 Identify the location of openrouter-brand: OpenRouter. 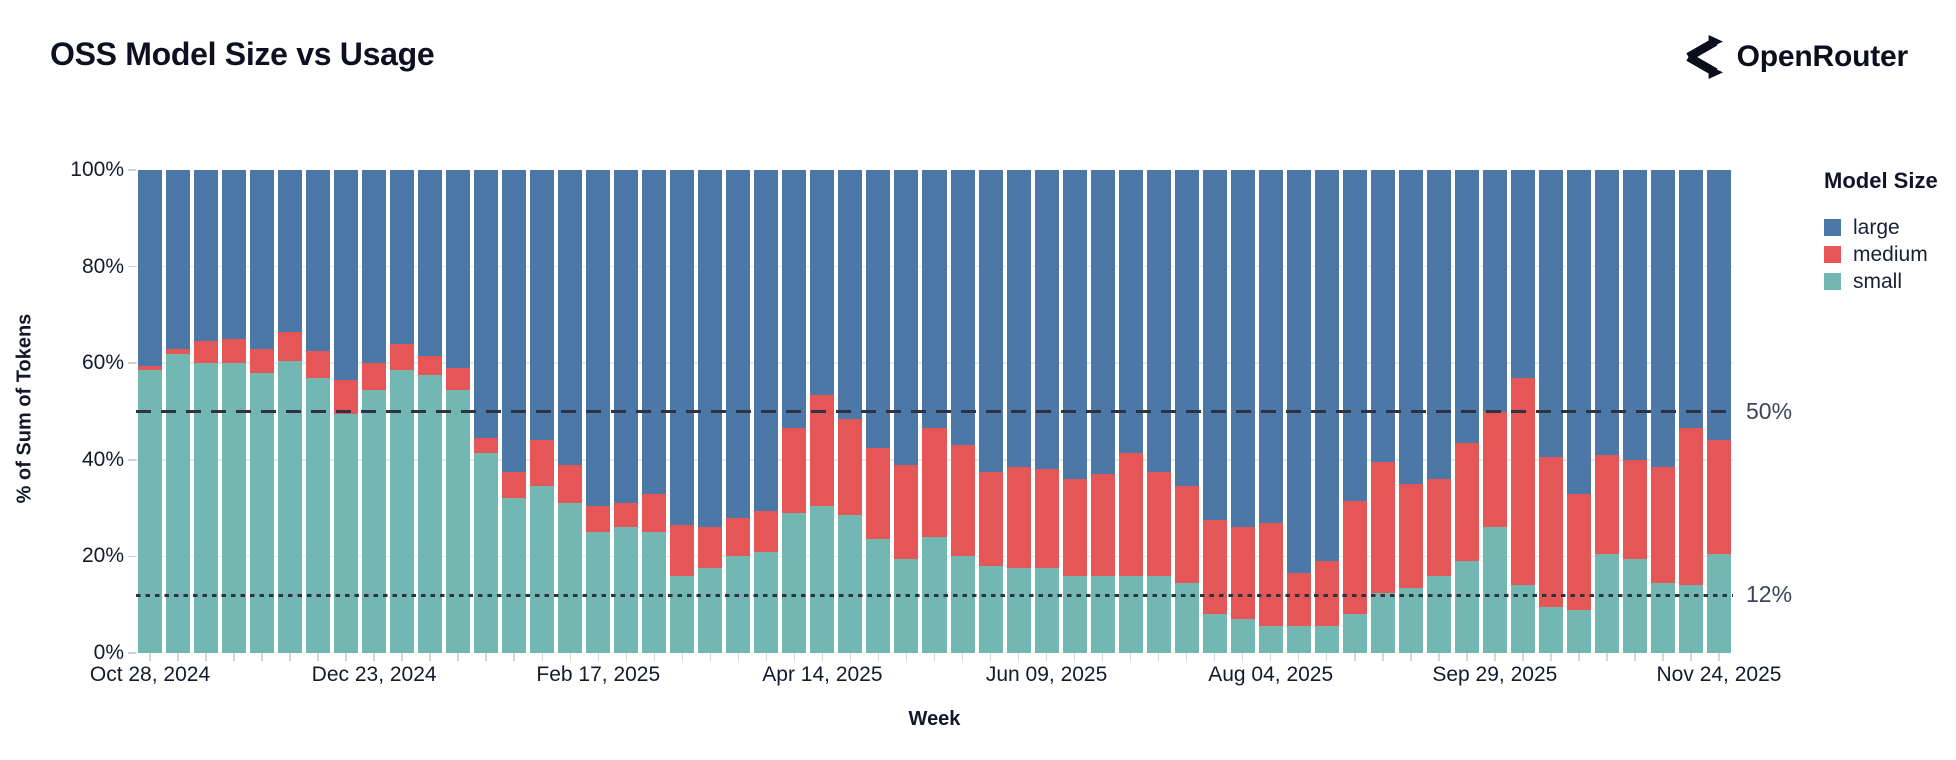
(1792, 57).